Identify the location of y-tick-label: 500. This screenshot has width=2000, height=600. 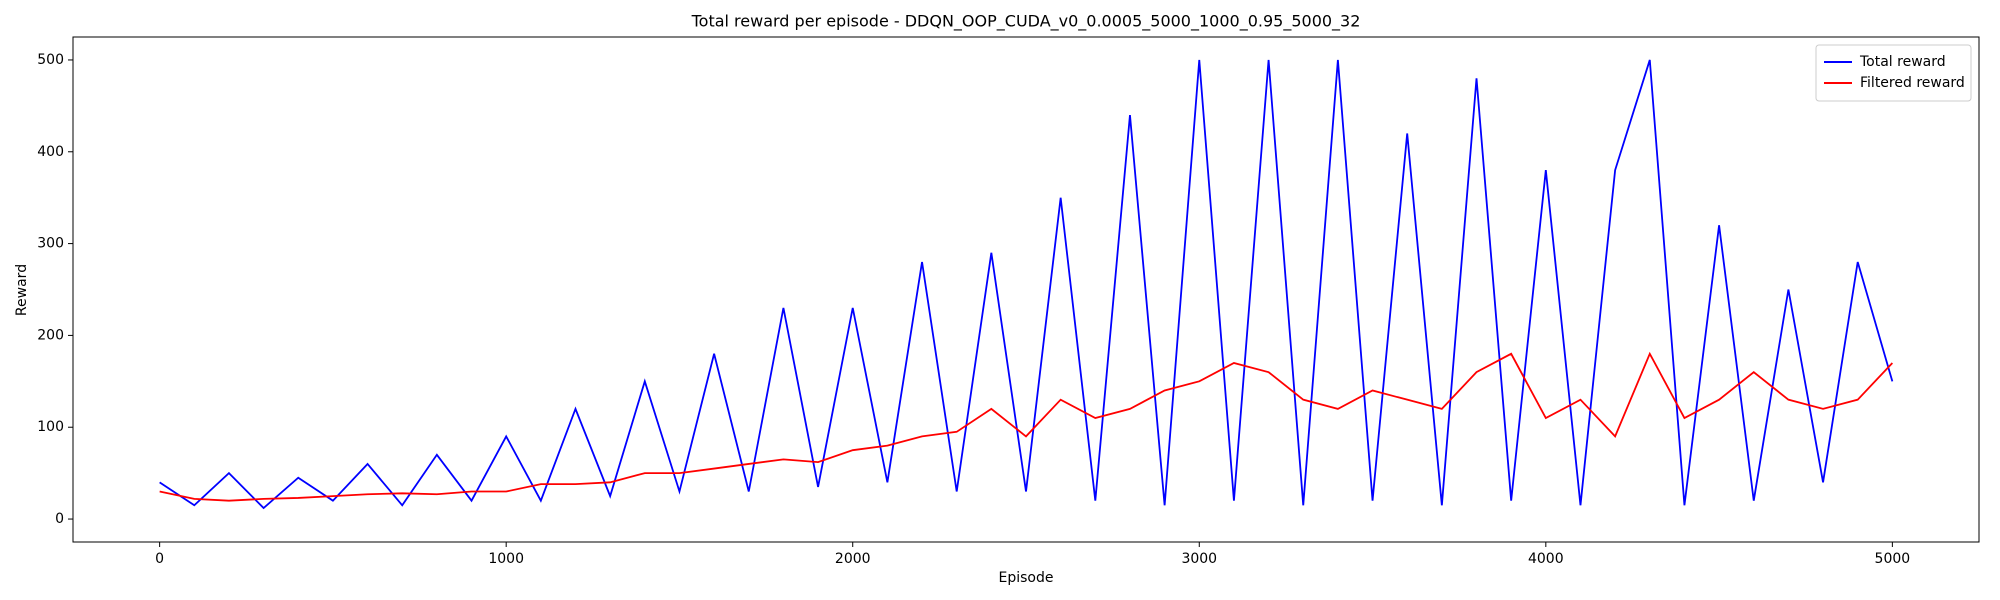
(50, 60).